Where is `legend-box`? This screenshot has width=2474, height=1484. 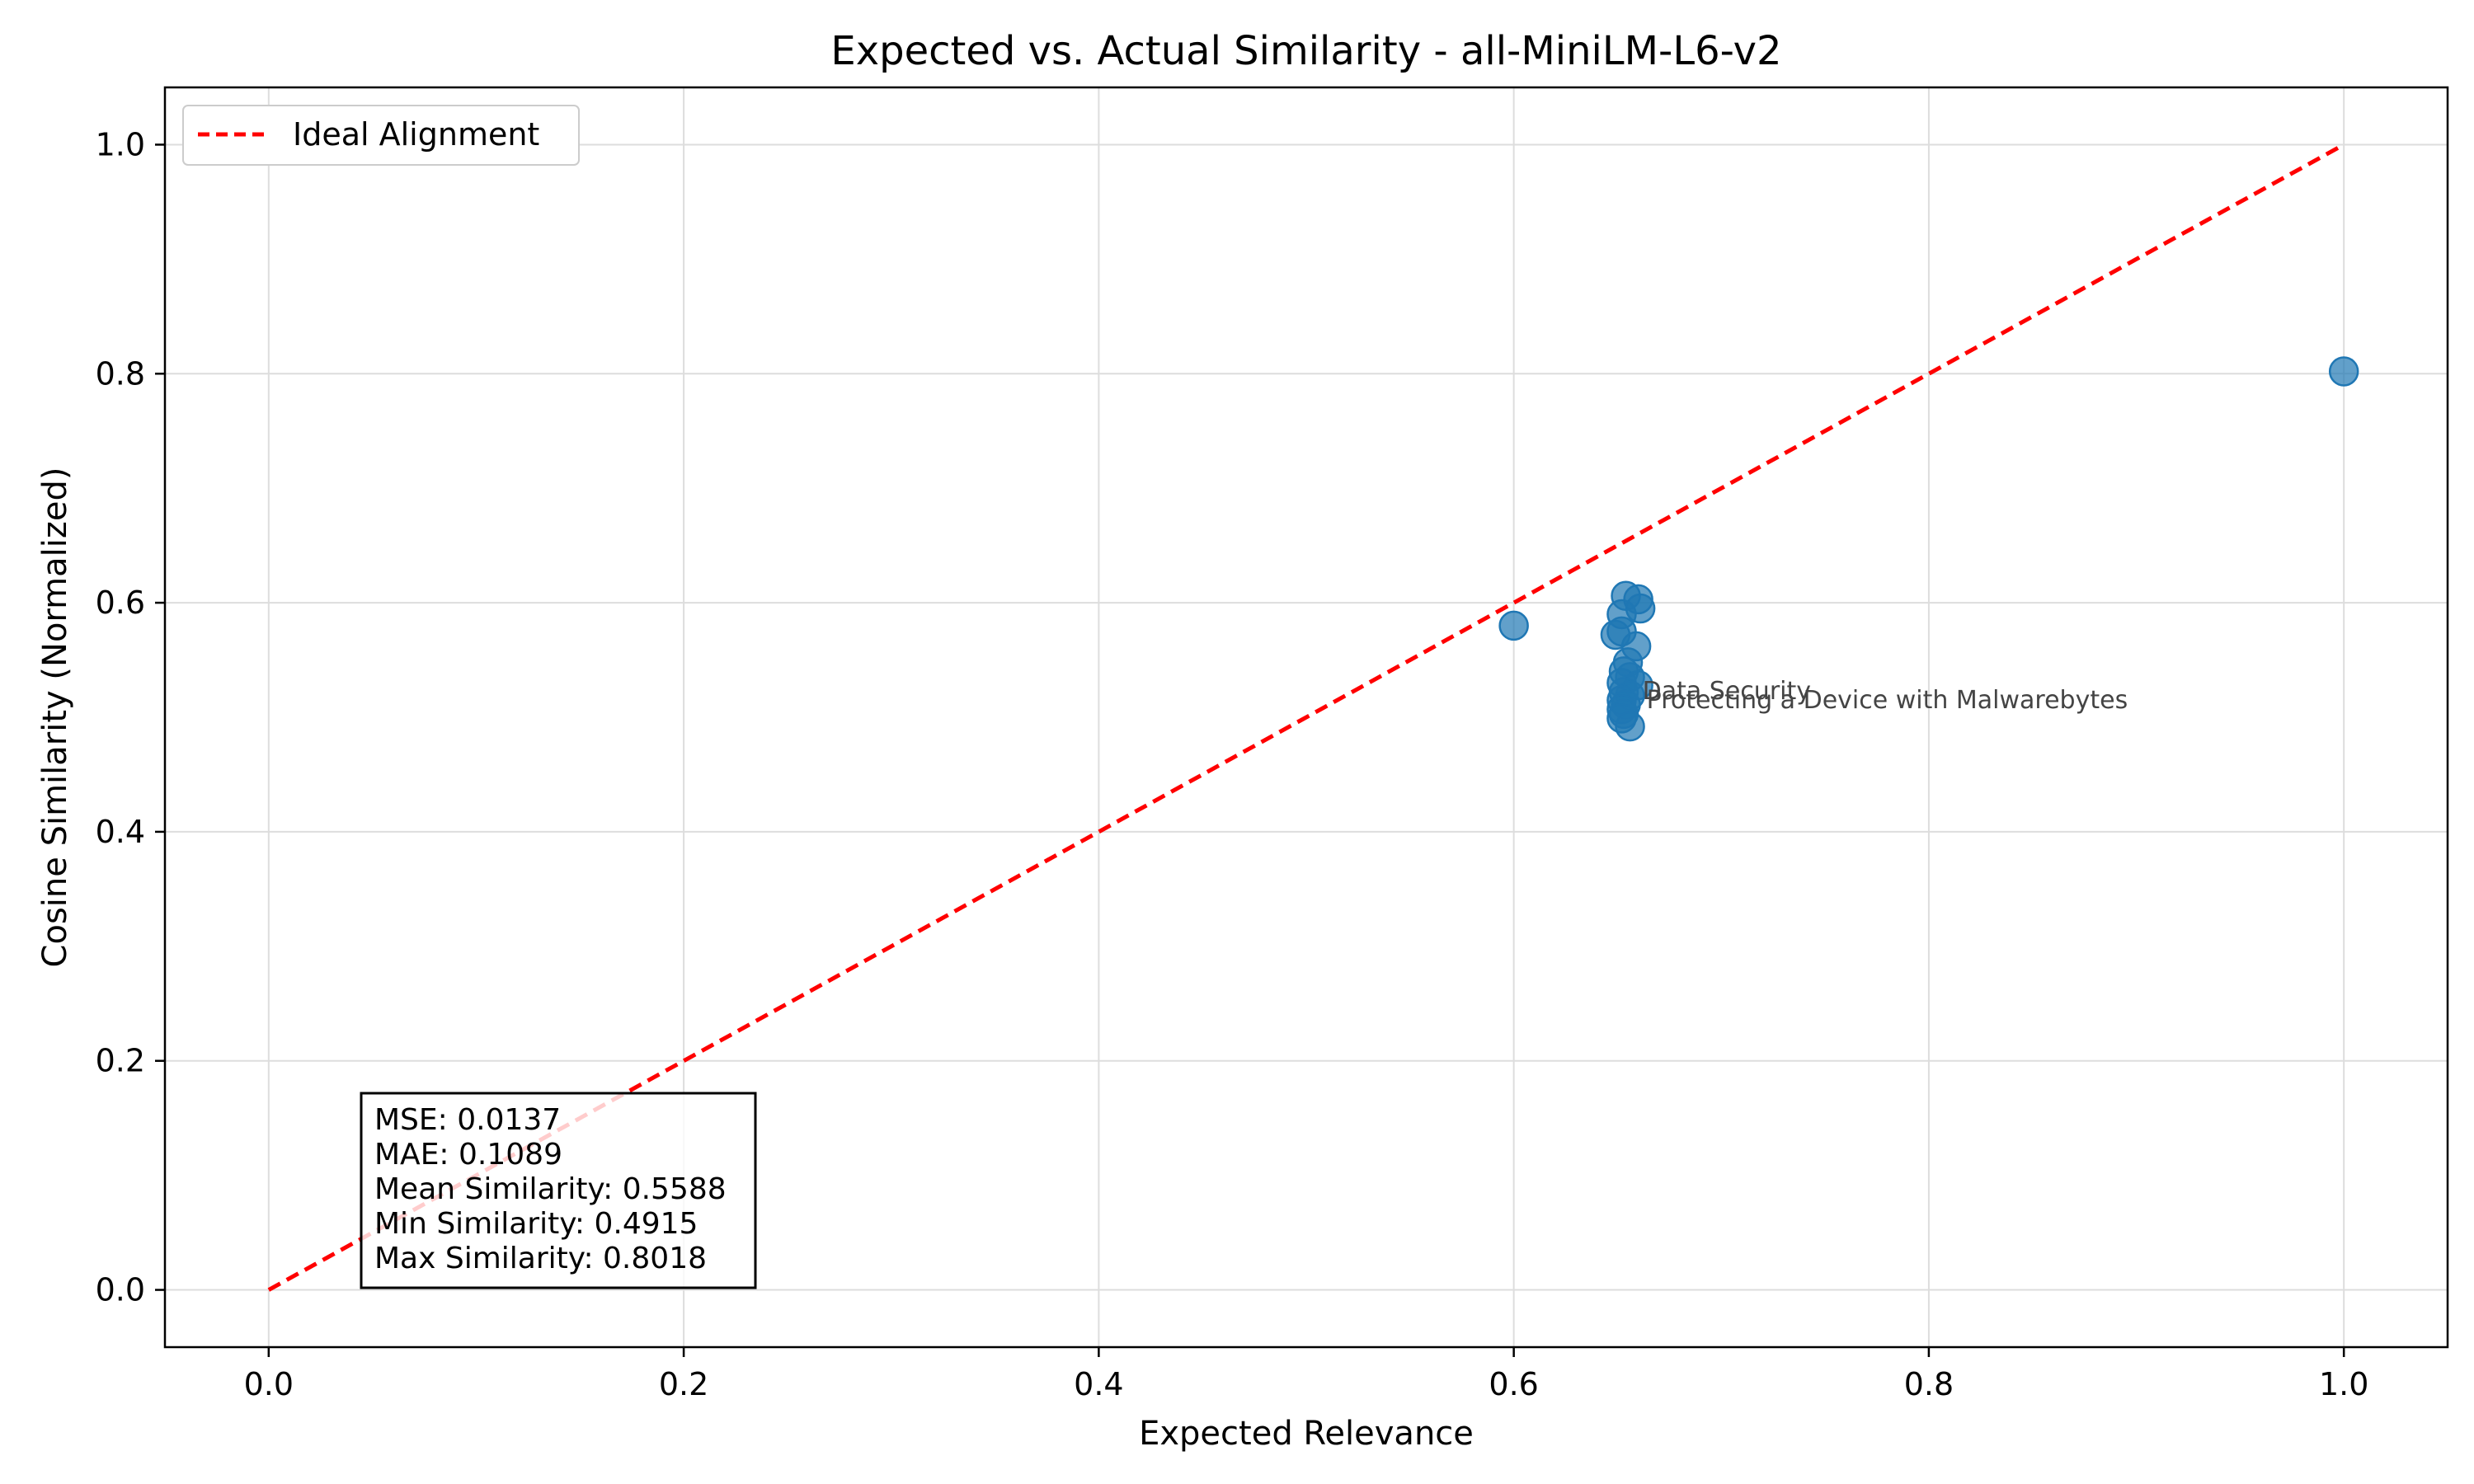
legend-box is located at coordinates (381, 135).